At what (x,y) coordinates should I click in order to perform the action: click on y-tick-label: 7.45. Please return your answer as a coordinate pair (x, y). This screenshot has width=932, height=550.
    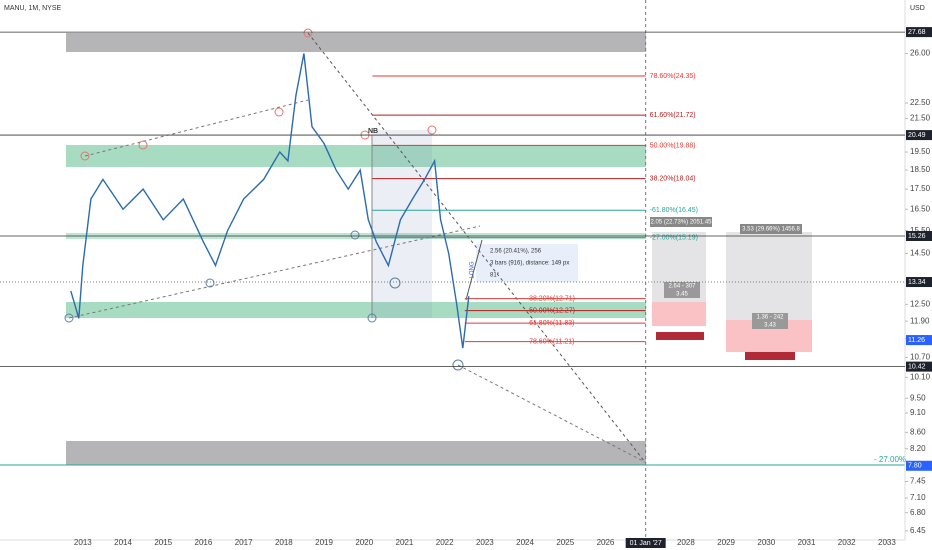
    Looking at the image, I should click on (918, 481).